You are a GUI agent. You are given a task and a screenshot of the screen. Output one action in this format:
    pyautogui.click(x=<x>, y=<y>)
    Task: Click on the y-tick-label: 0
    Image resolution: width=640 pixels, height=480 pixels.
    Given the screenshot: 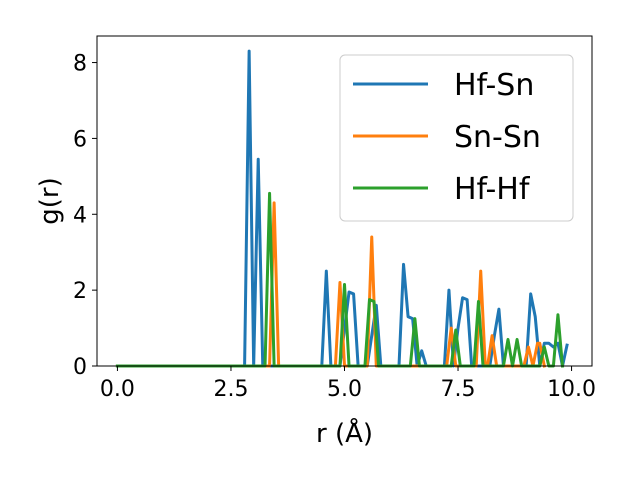 What is the action you would take?
    pyautogui.click(x=80, y=367)
    